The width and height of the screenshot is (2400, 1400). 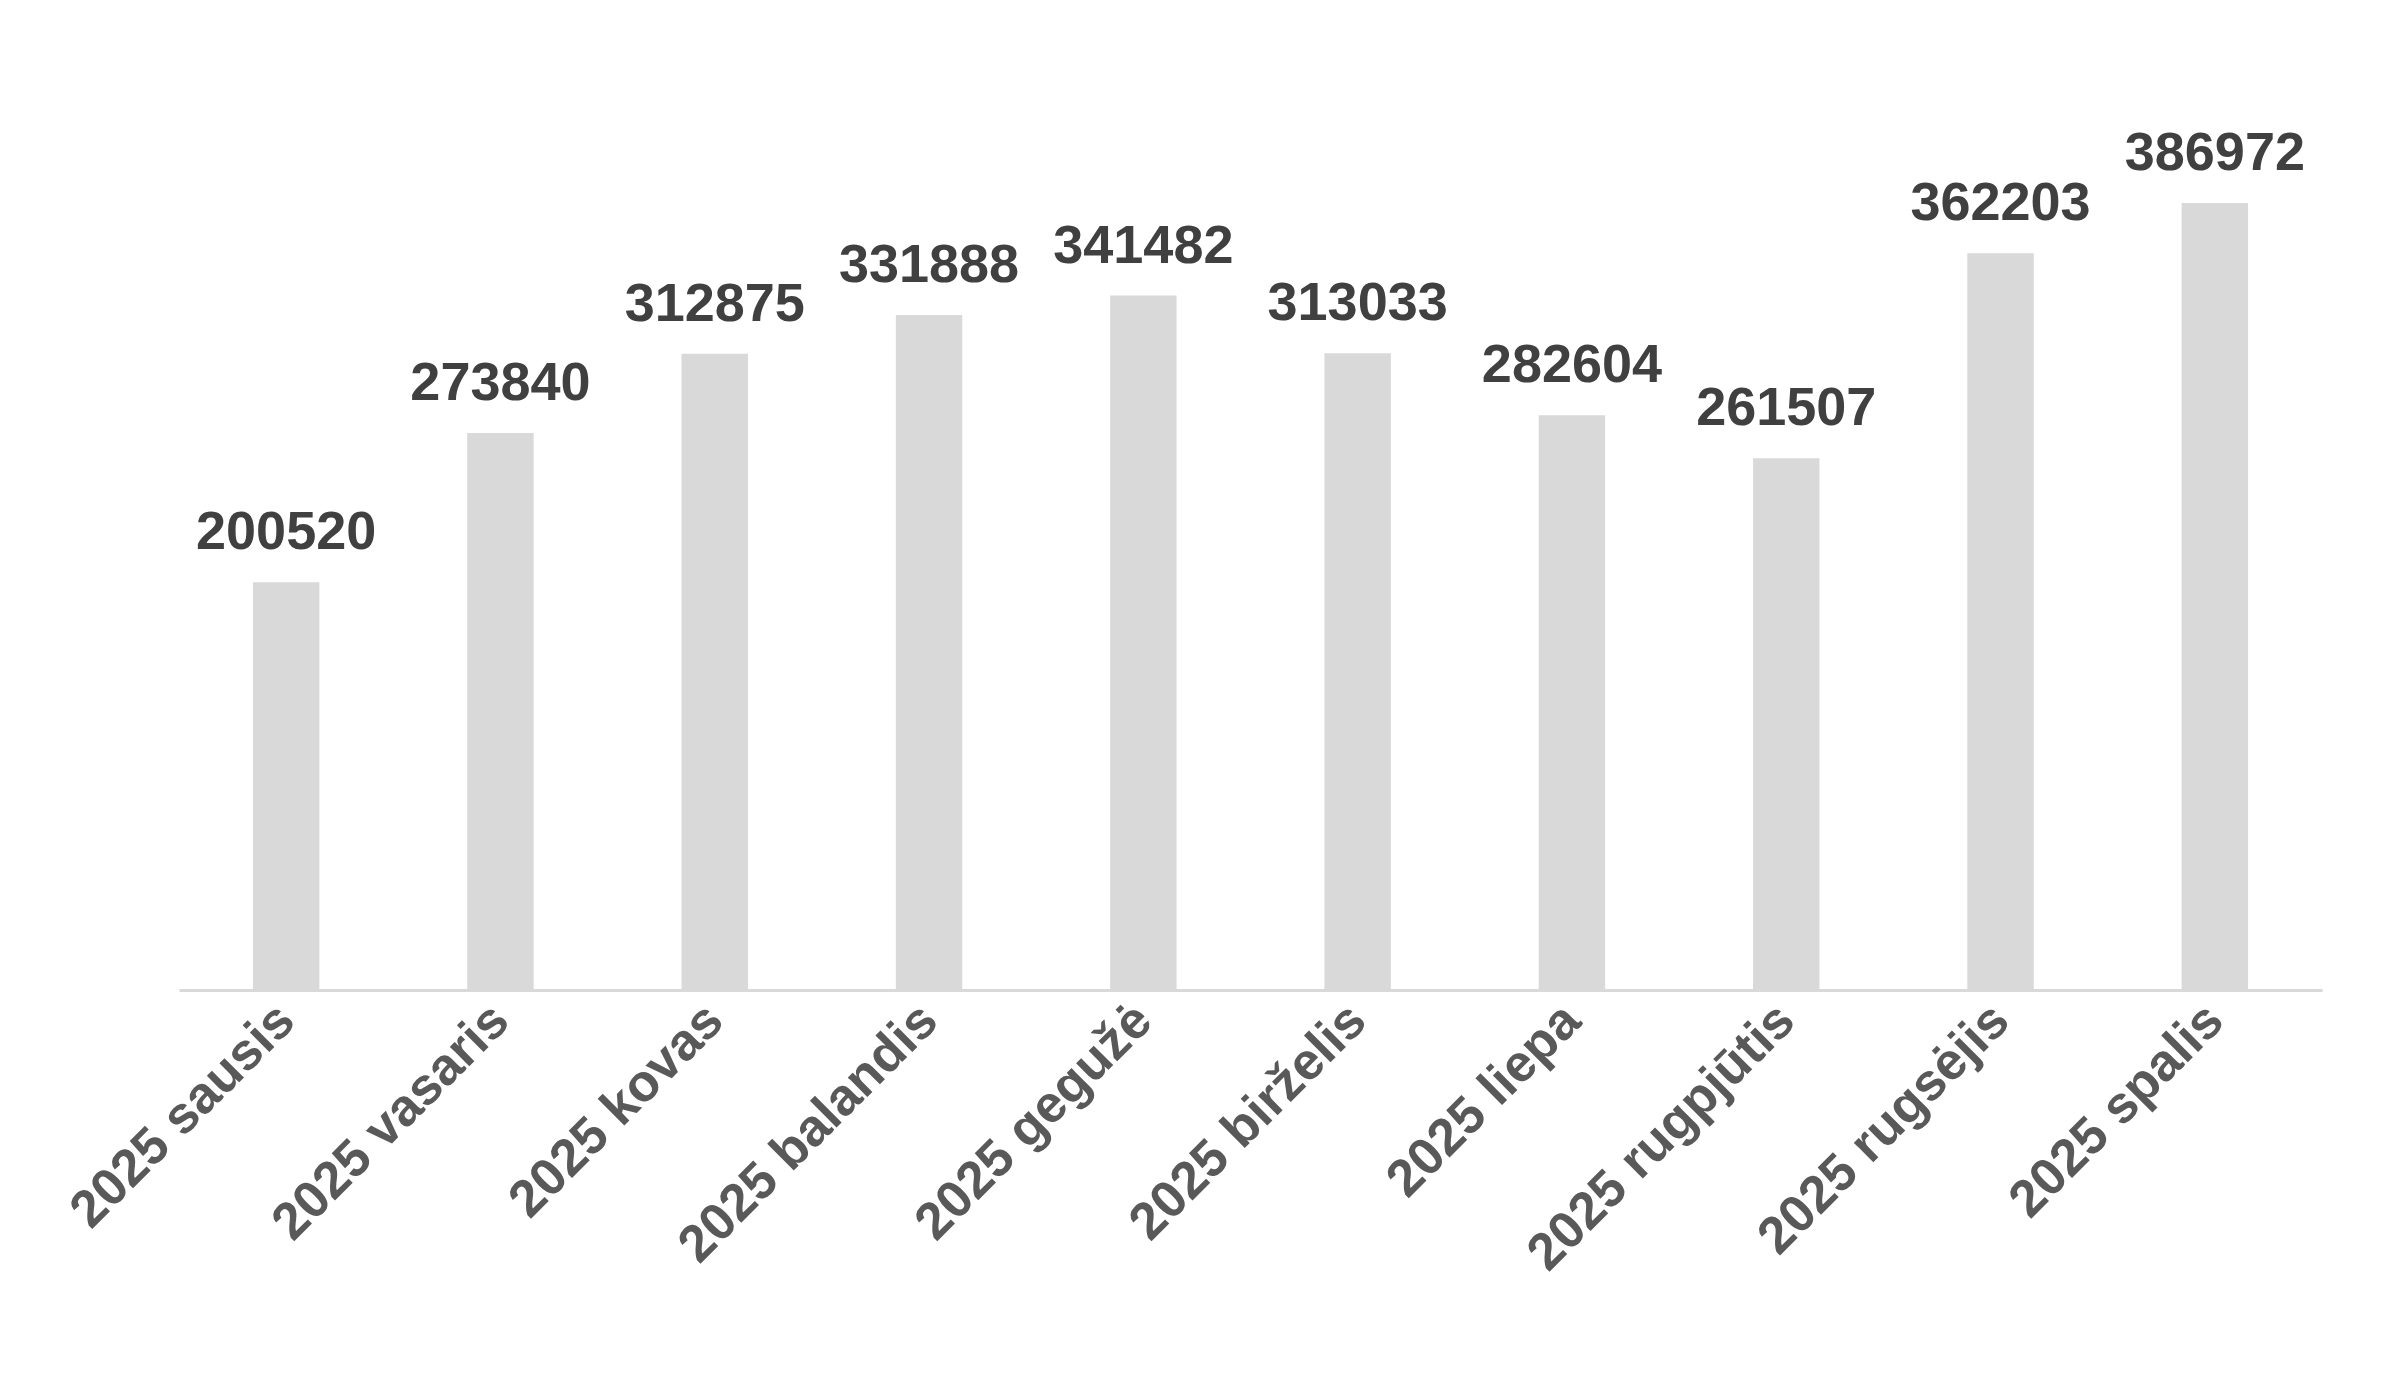 What do you see at coordinates (500, 381) in the screenshot?
I see `data-label: 273840` at bounding box center [500, 381].